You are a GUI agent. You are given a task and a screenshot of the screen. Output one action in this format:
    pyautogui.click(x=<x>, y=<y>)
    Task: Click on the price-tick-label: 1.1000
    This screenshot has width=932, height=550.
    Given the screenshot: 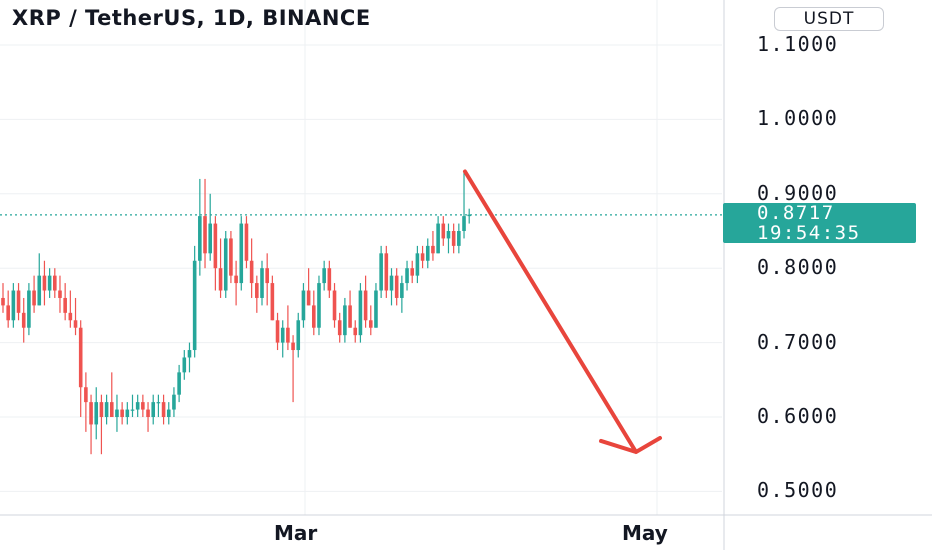 What is the action you would take?
    pyautogui.click(x=798, y=44)
    